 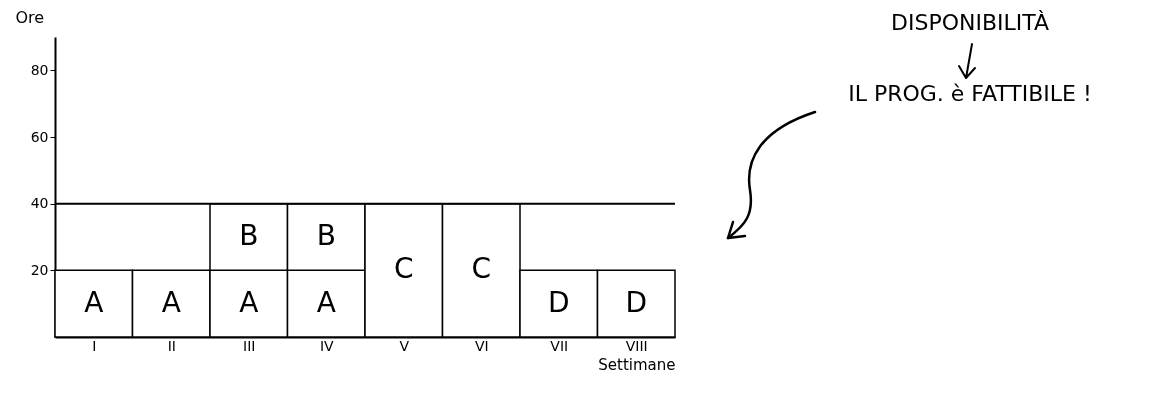 What do you see at coordinates (94, 302) in the screenshot?
I see `series-label: A` at bounding box center [94, 302].